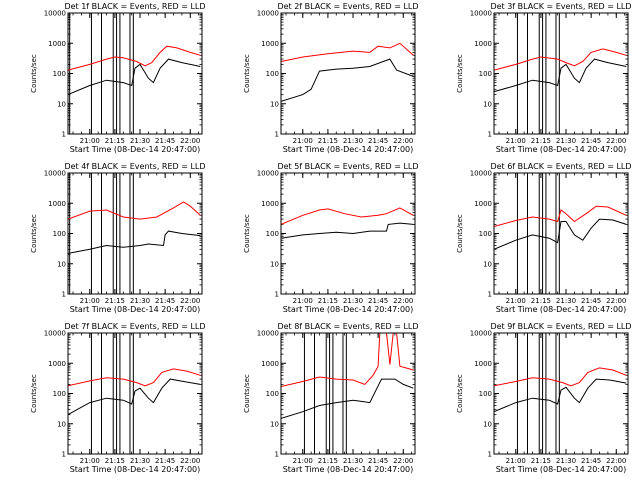 The width and height of the screenshot is (640, 480). What do you see at coordinates (134, 6) in the screenshot?
I see `panel-title: Det 1f BLACK = Events, RED = LLD` at bounding box center [134, 6].